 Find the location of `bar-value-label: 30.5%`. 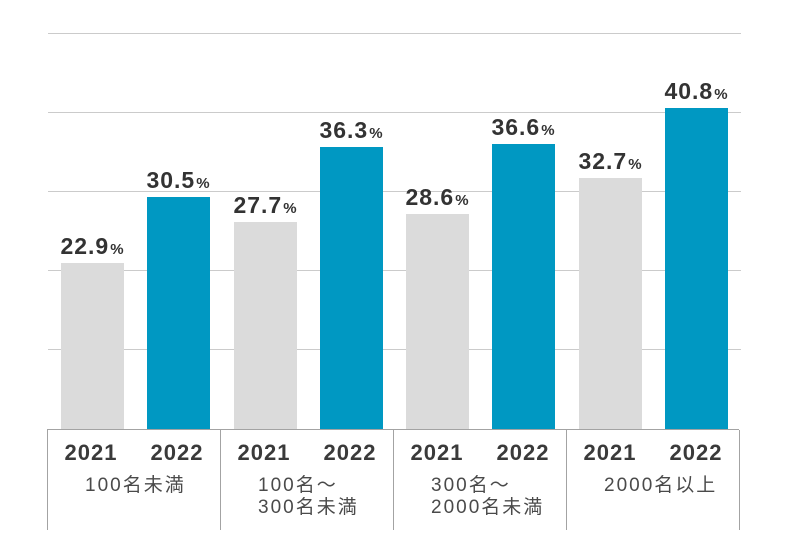

bar-value-label: 30.5% is located at coordinates (178, 180).